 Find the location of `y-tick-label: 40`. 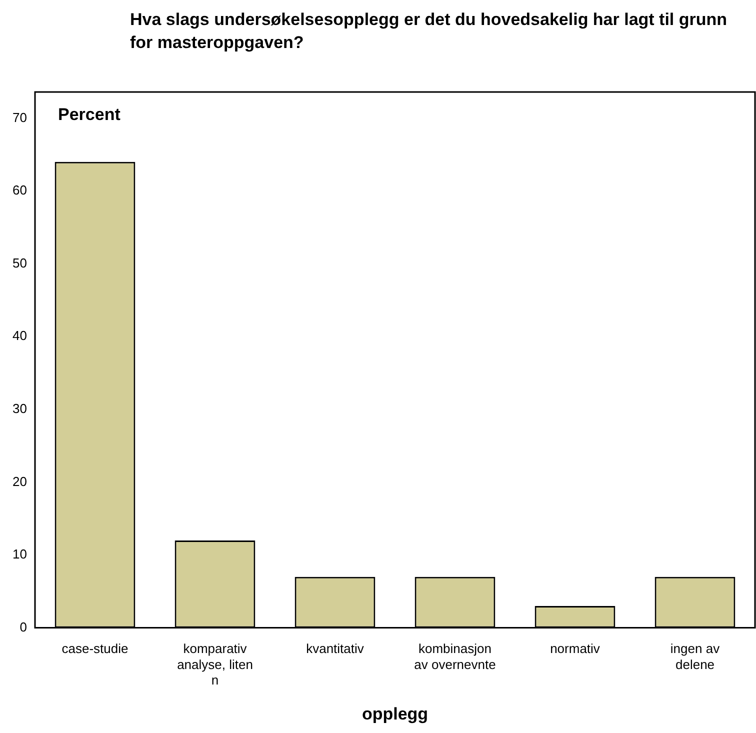

y-tick-label: 40 is located at coordinates (19, 336).